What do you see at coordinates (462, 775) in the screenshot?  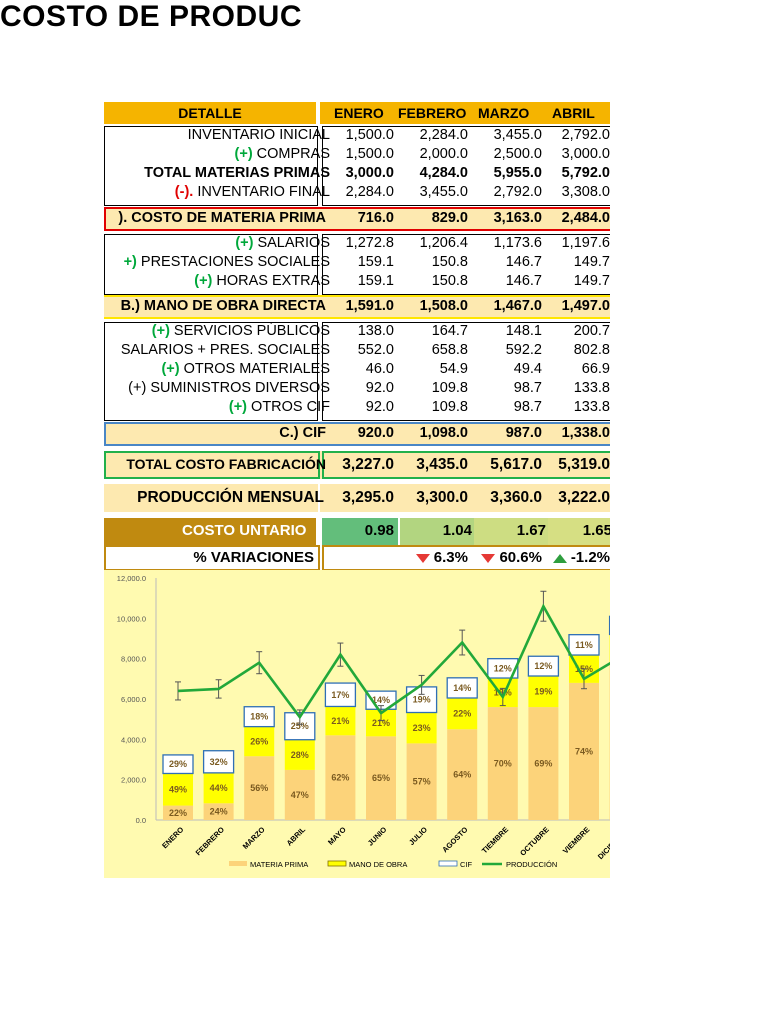 I see `label-materia-prima: 64%` at bounding box center [462, 775].